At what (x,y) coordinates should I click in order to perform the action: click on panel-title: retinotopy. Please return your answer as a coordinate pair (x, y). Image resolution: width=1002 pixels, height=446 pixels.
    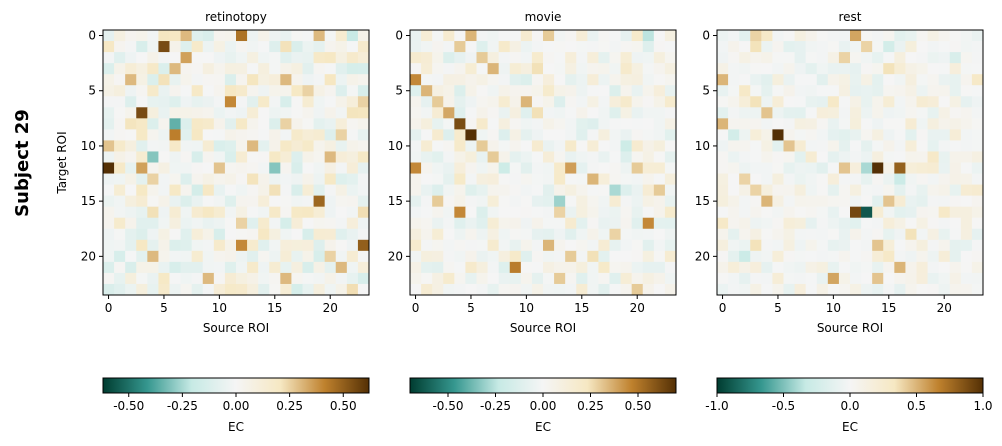
    Looking at the image, I should click on (236, 17).